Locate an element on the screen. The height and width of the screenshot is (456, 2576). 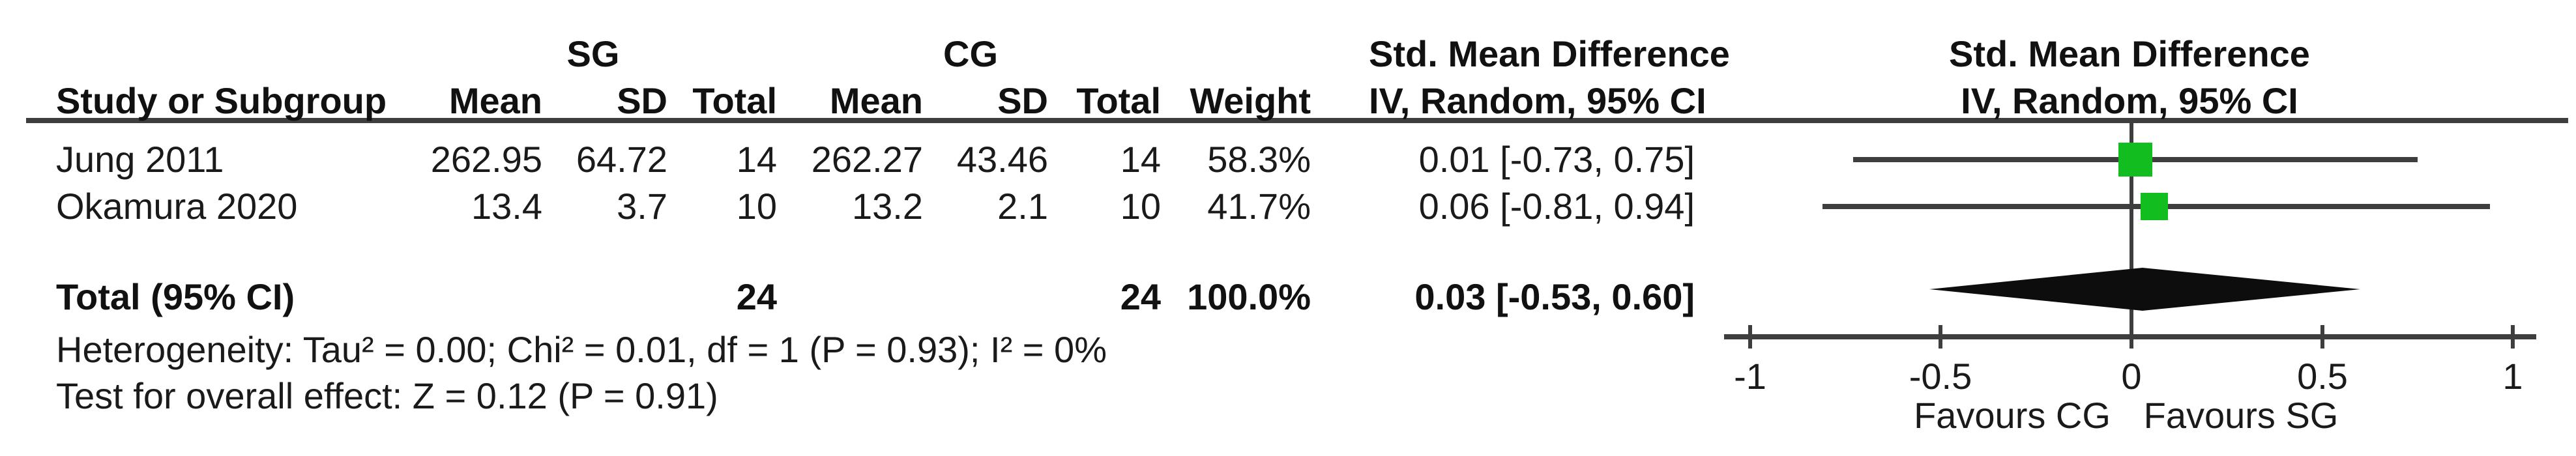
total-smd-ci-value: 0.03 [-0.53, 0.60] is located at coordinates (1554, 297).